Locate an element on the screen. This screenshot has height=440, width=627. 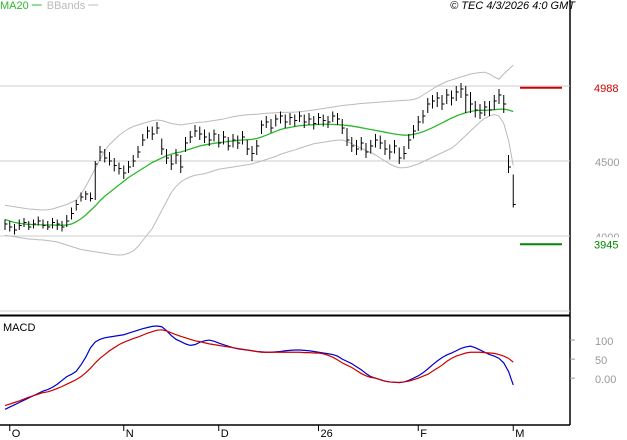
x-tick-label: D is located at coordinates (225, 434).